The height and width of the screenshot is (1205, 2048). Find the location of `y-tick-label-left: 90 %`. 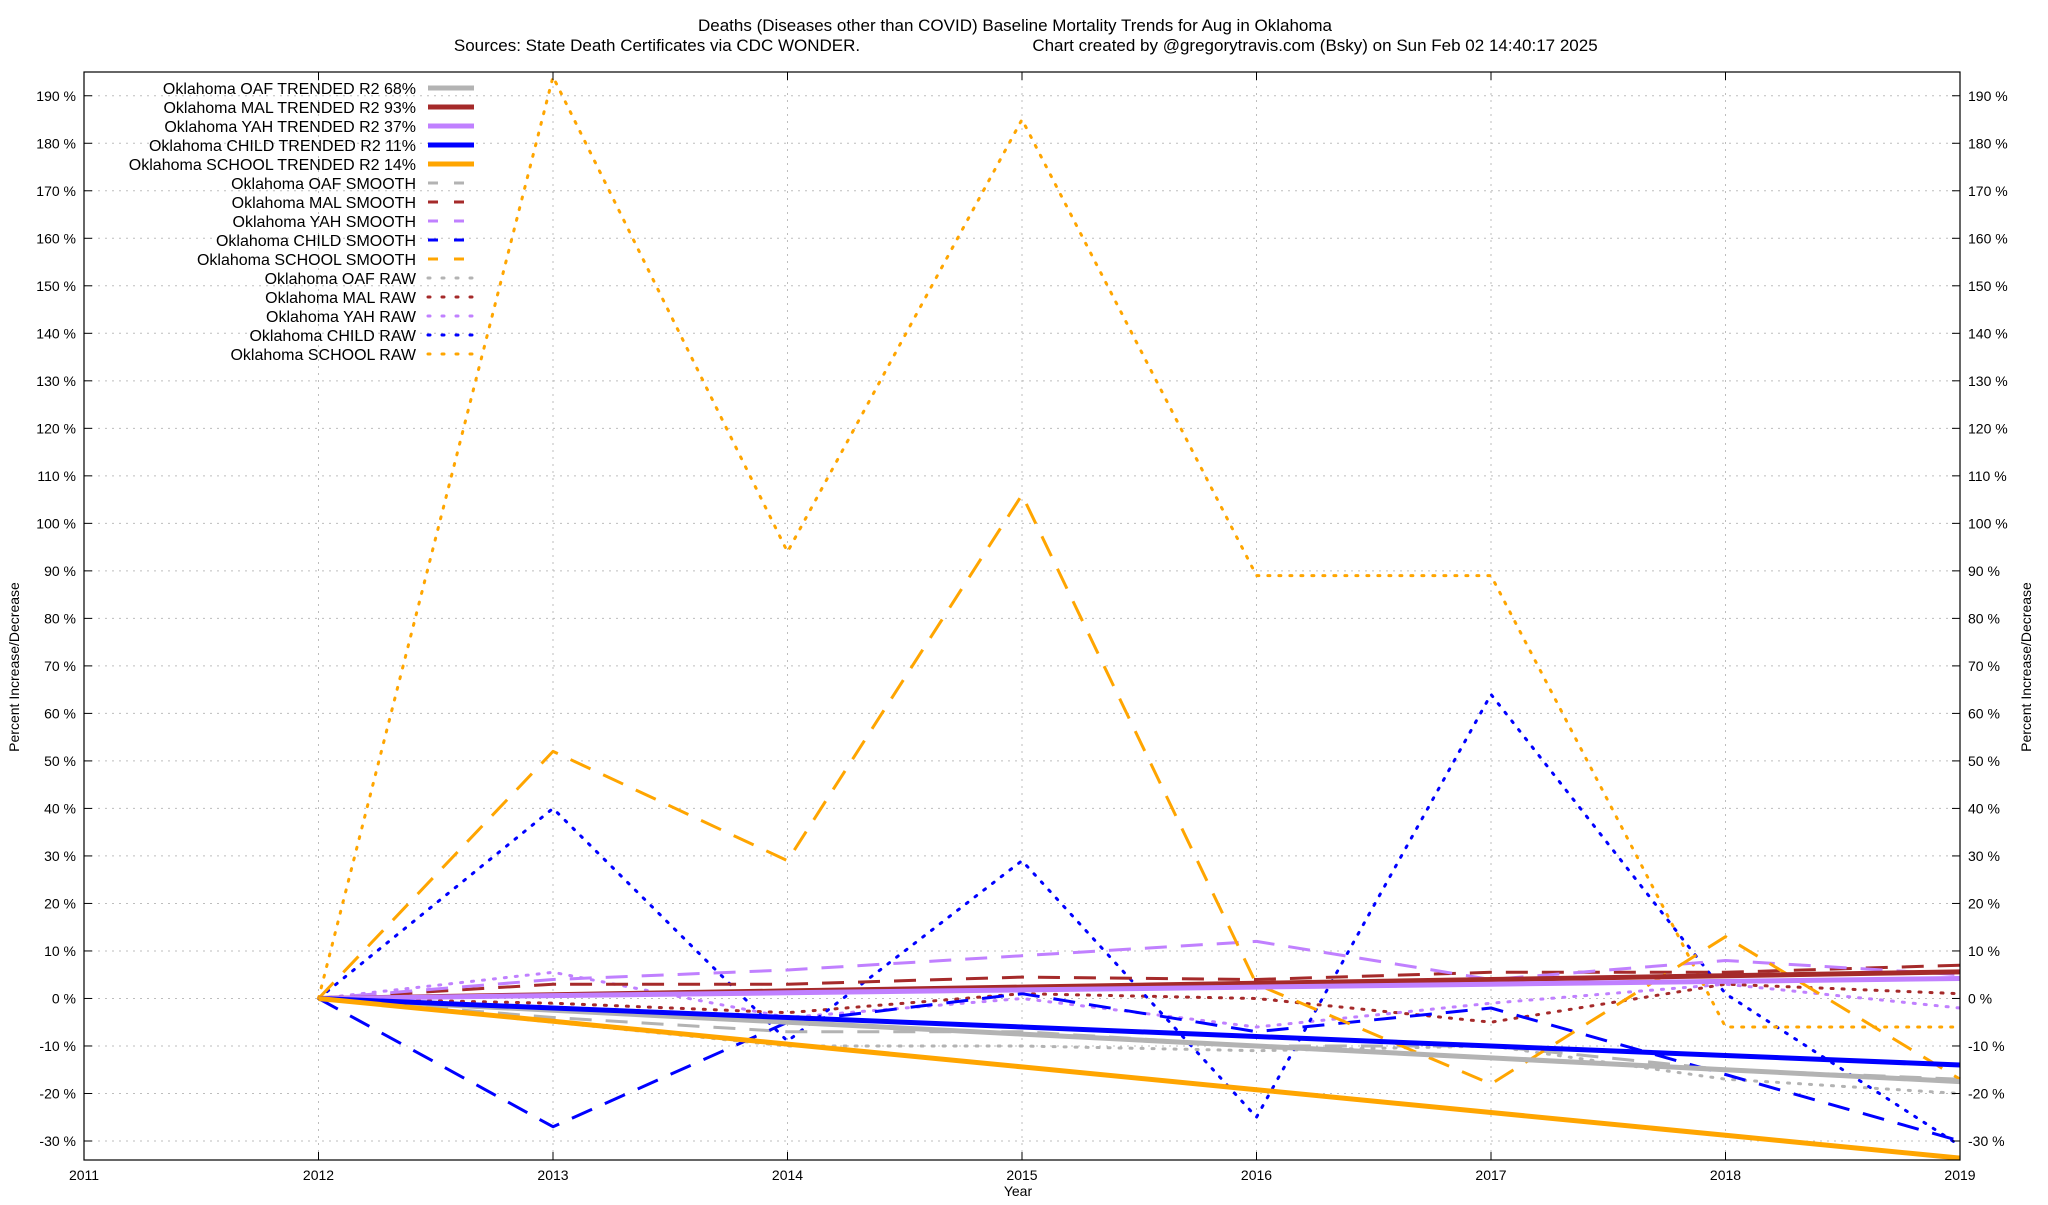

y-tick-label-left: 90 % is located at coordinates (60, 571).